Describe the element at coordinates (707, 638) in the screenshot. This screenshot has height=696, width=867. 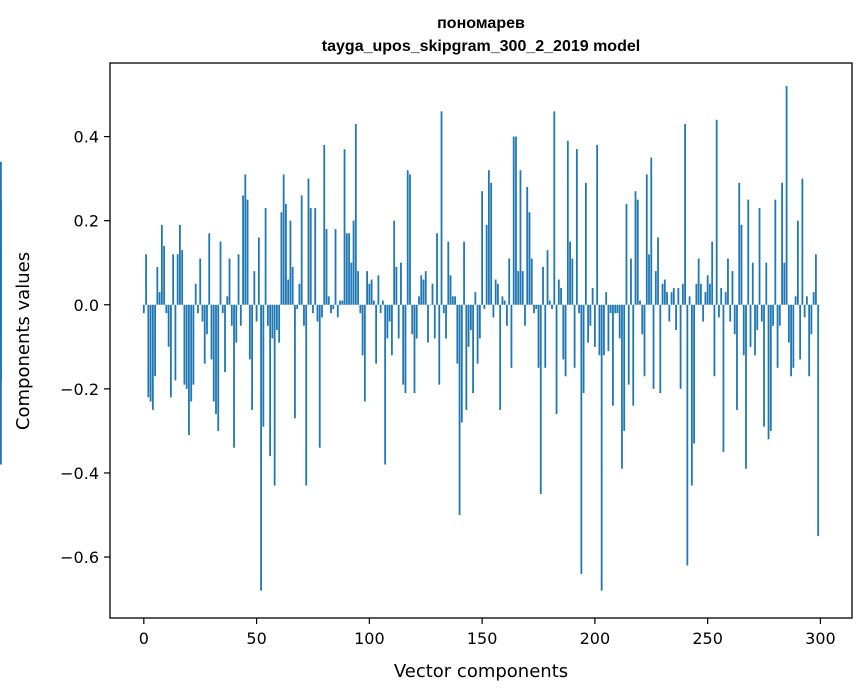
I see `x-tick-label: 250` at that location.